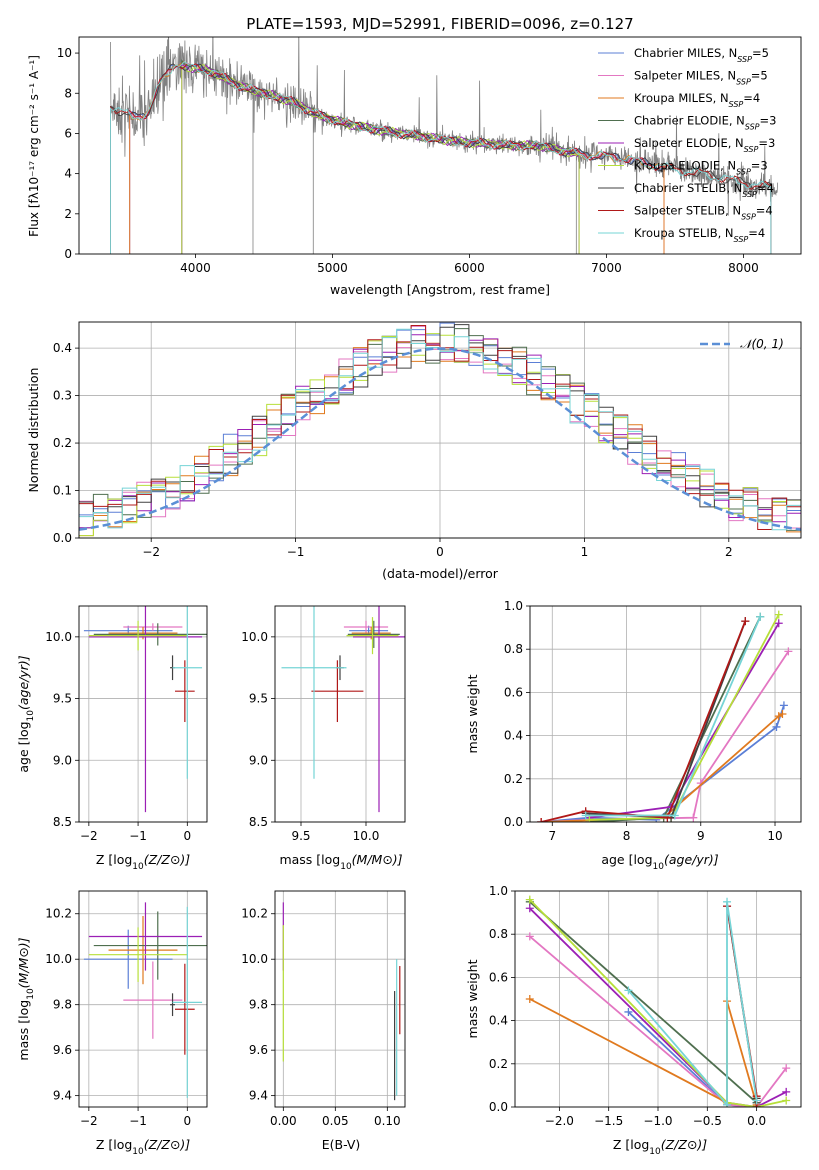  I want to click on x-axis-label: E(B-V), so click(341, 1144).